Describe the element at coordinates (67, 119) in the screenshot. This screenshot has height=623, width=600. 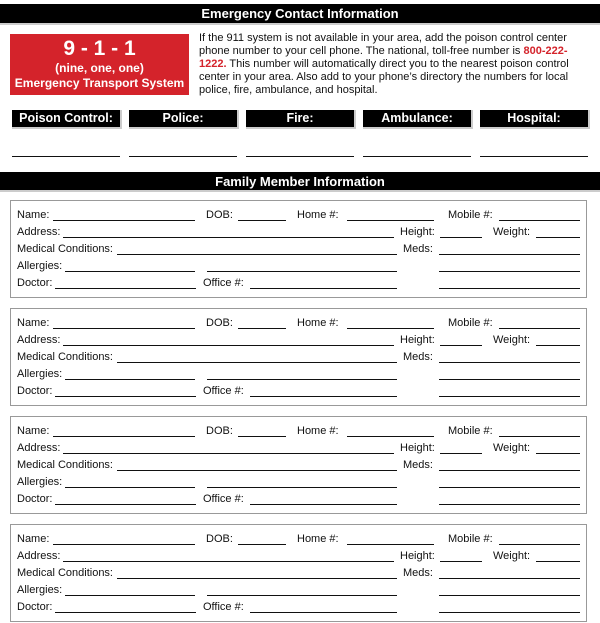
I see `contact-label: Poison Control:` at that location.